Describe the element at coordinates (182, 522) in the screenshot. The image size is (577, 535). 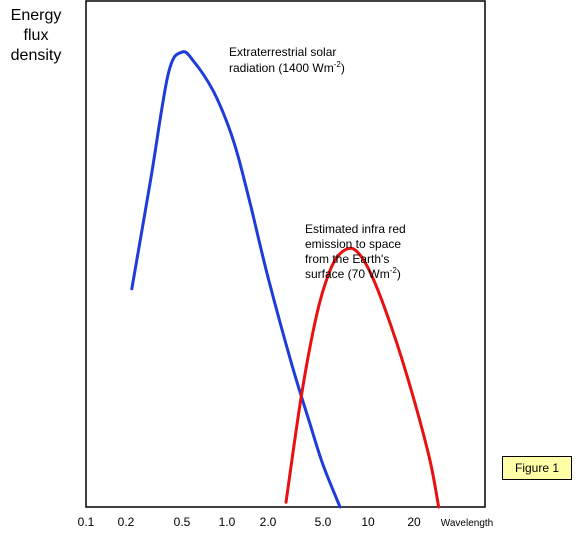
I see `x-tick-label: 0.5` at that location.